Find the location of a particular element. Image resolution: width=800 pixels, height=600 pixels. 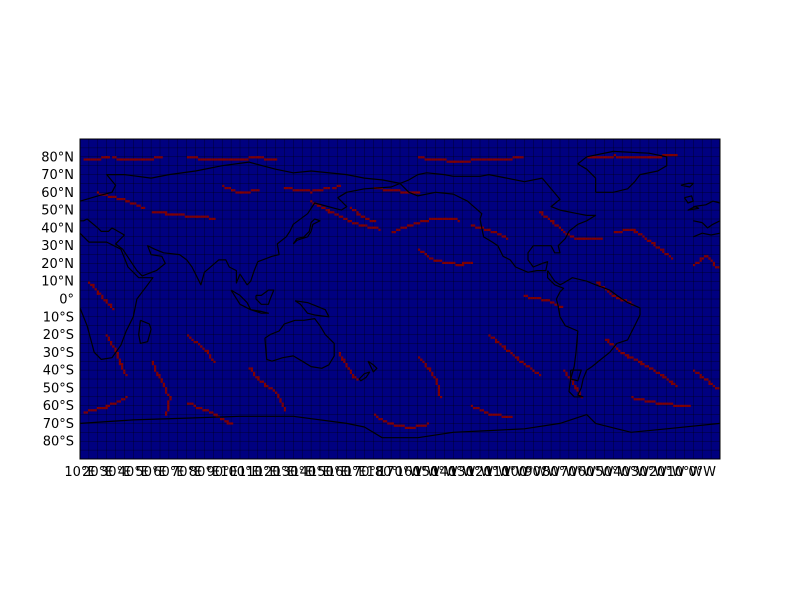

longitude-label: 110°E is located at coordinates (258, 472).